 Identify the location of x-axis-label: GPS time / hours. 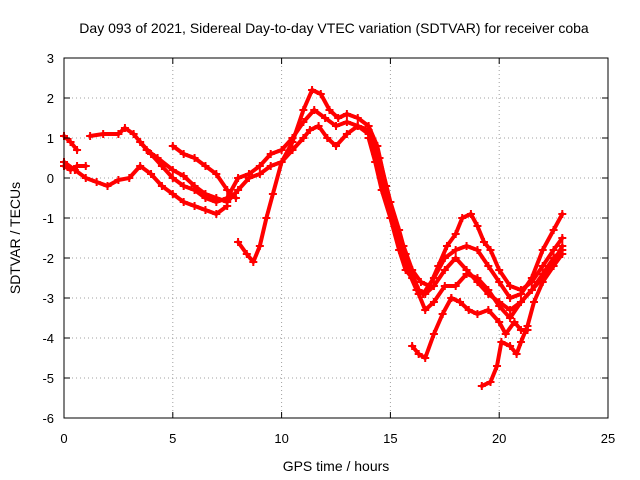
(336, 466).